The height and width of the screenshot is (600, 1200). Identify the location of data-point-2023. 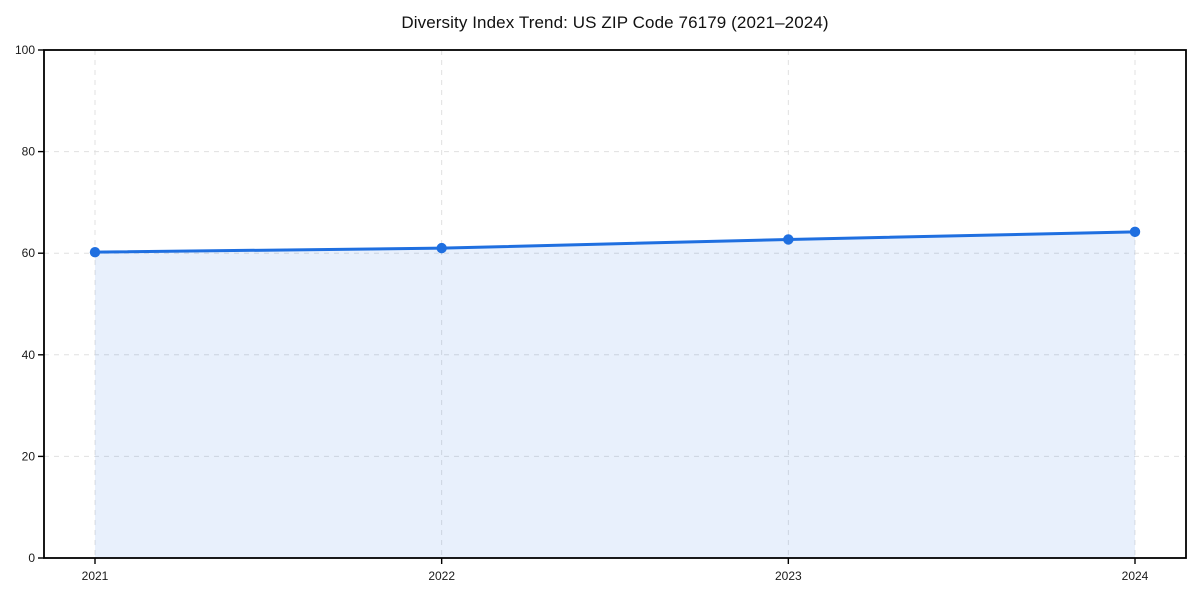
(788, 239).